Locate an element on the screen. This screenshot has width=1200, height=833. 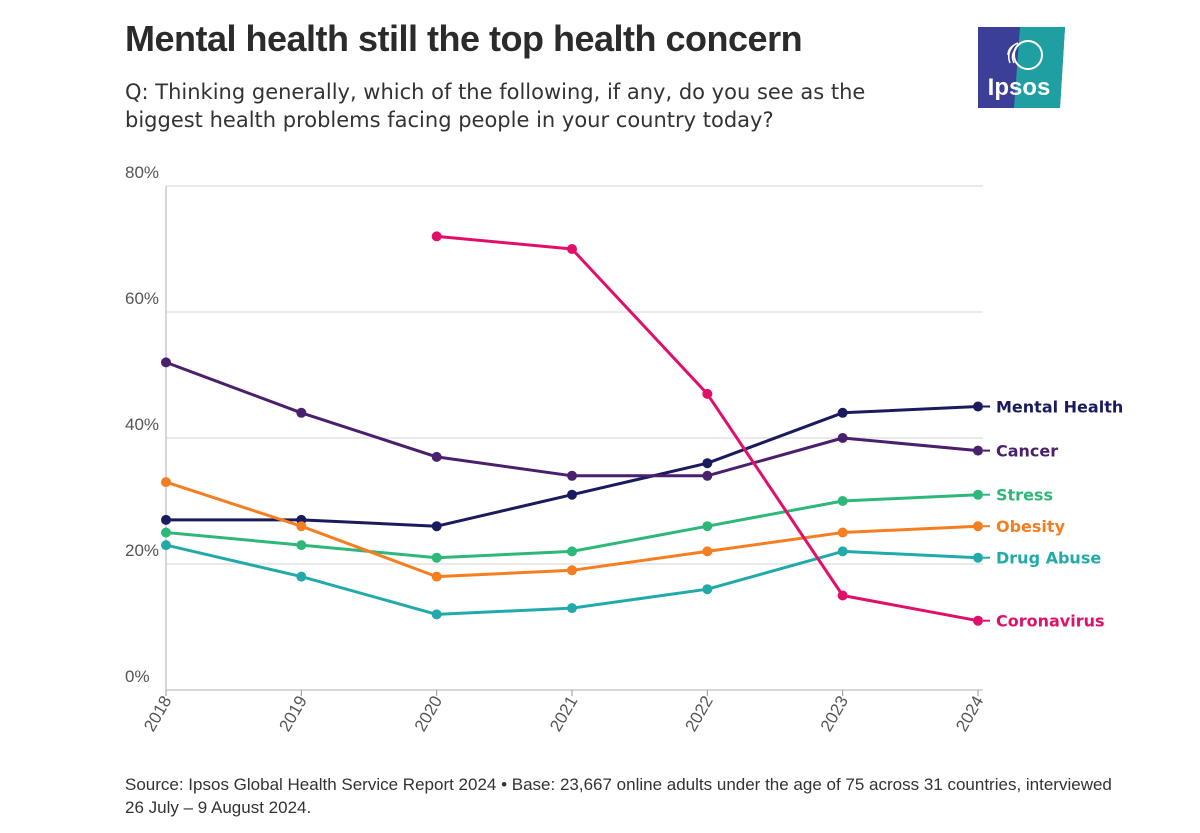
x-tick-label: 2018 is located at coordinates (157, 714).